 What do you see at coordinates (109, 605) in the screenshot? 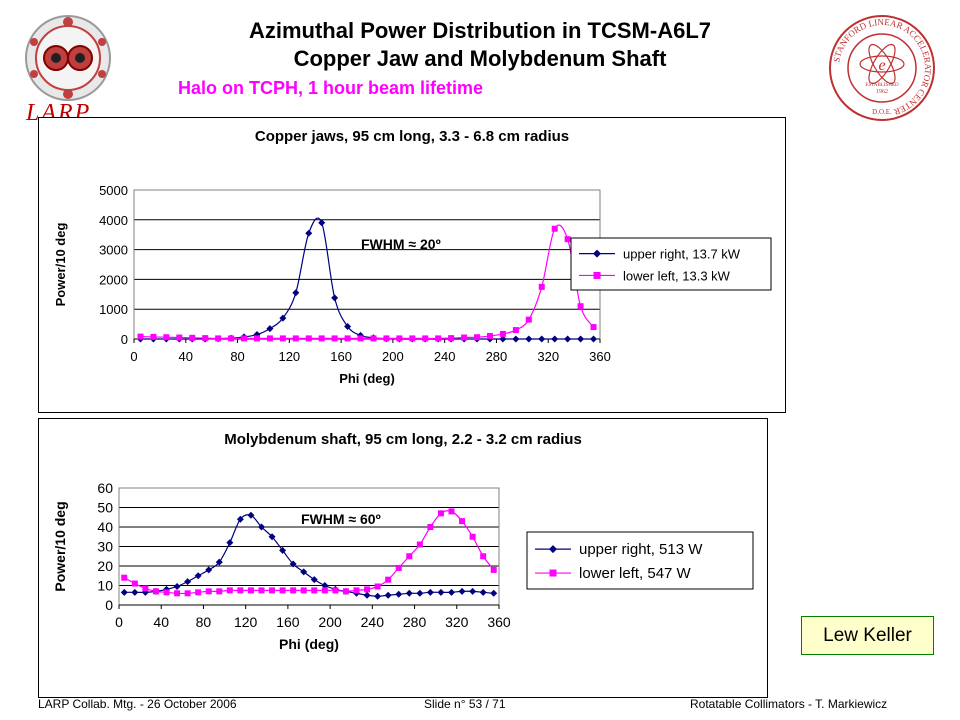
I see `y-tick-label: 0` at bounding box center [109, 605].